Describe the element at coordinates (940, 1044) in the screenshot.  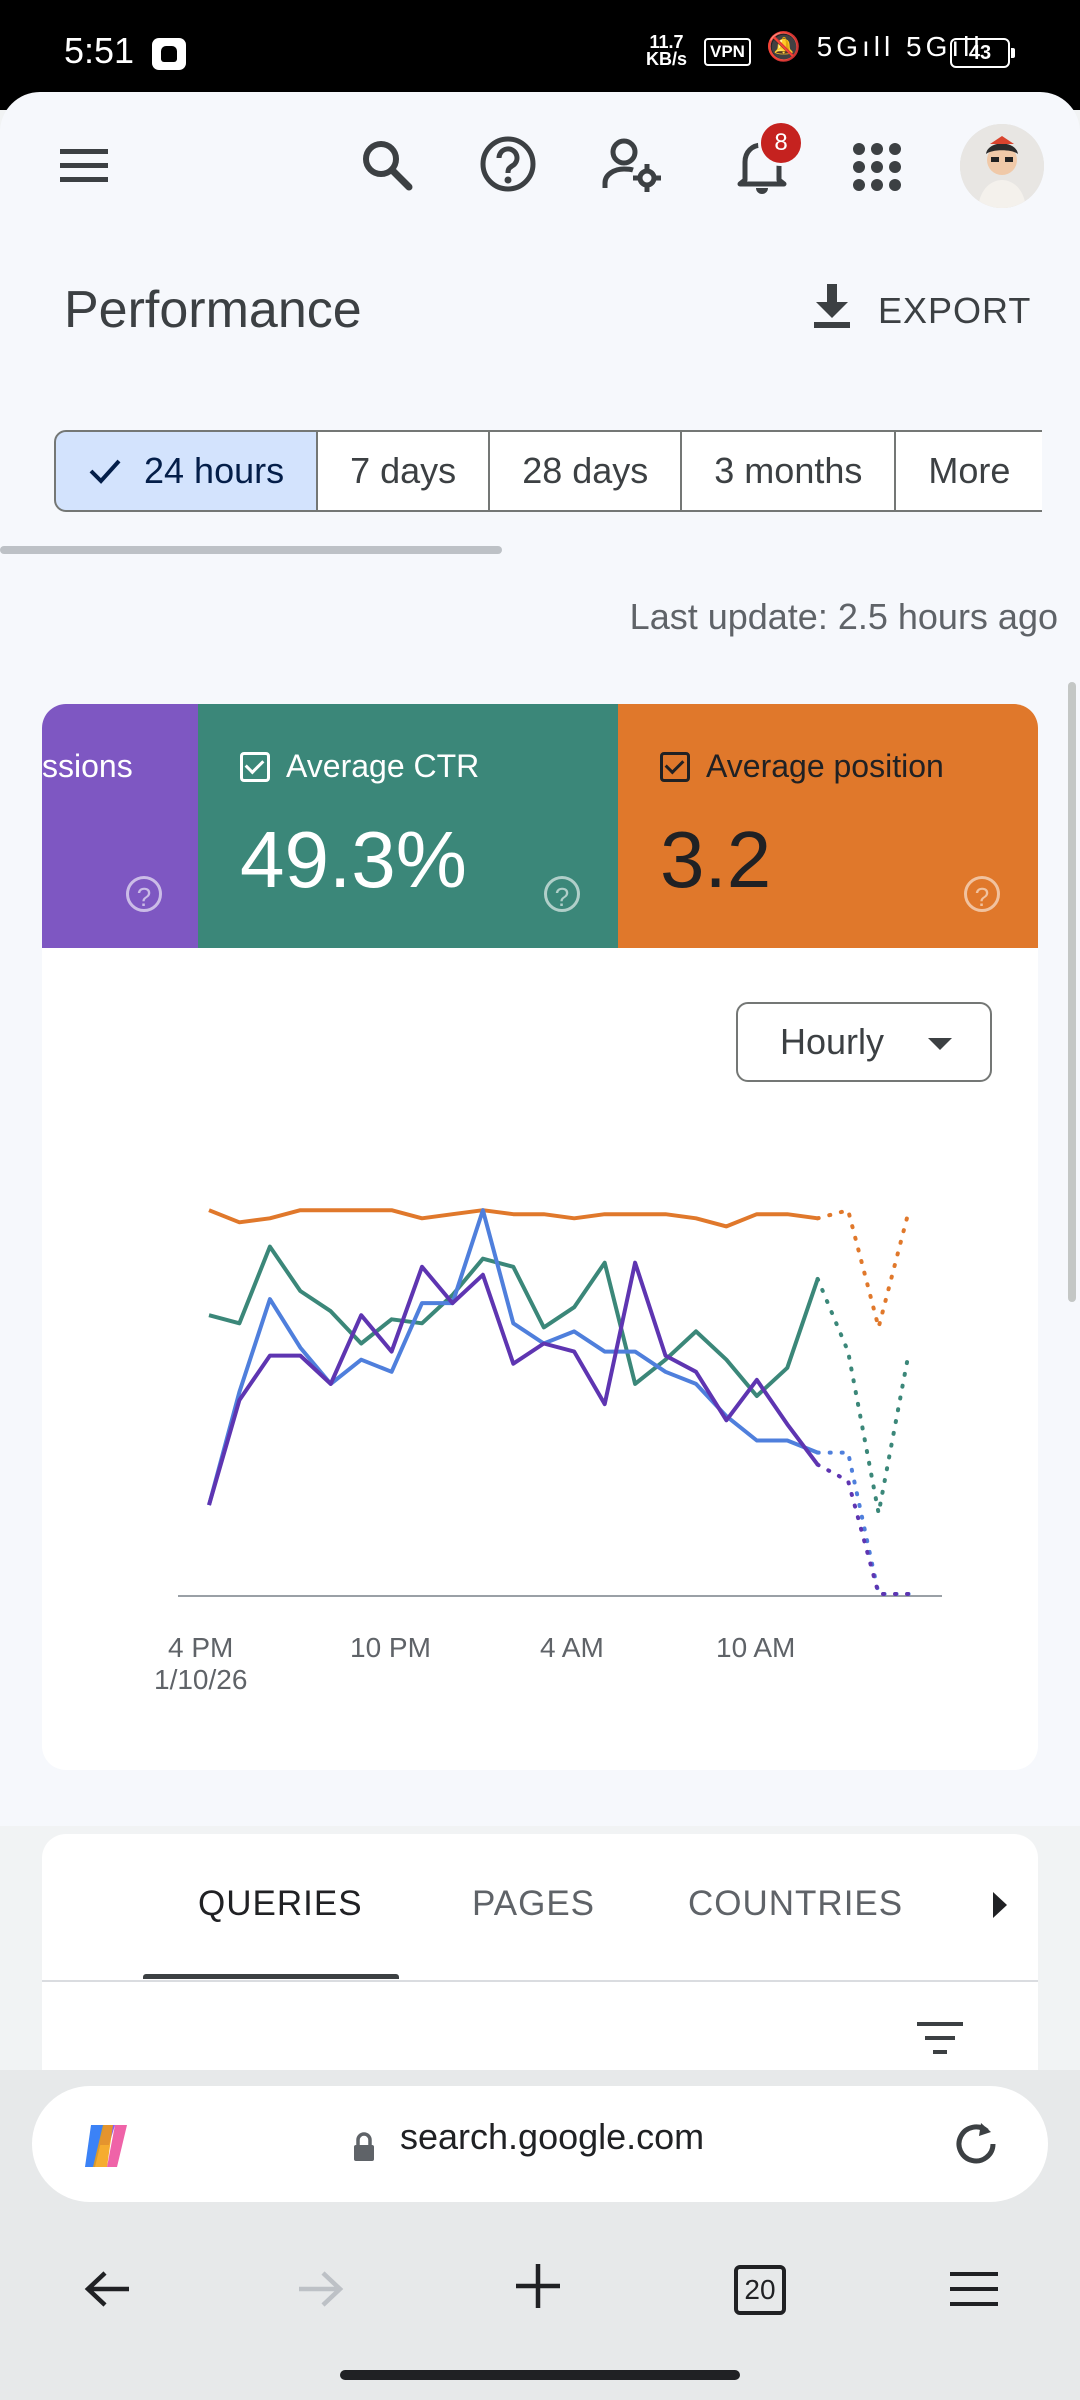
I see `dropdown-arrow-icon` at that location.